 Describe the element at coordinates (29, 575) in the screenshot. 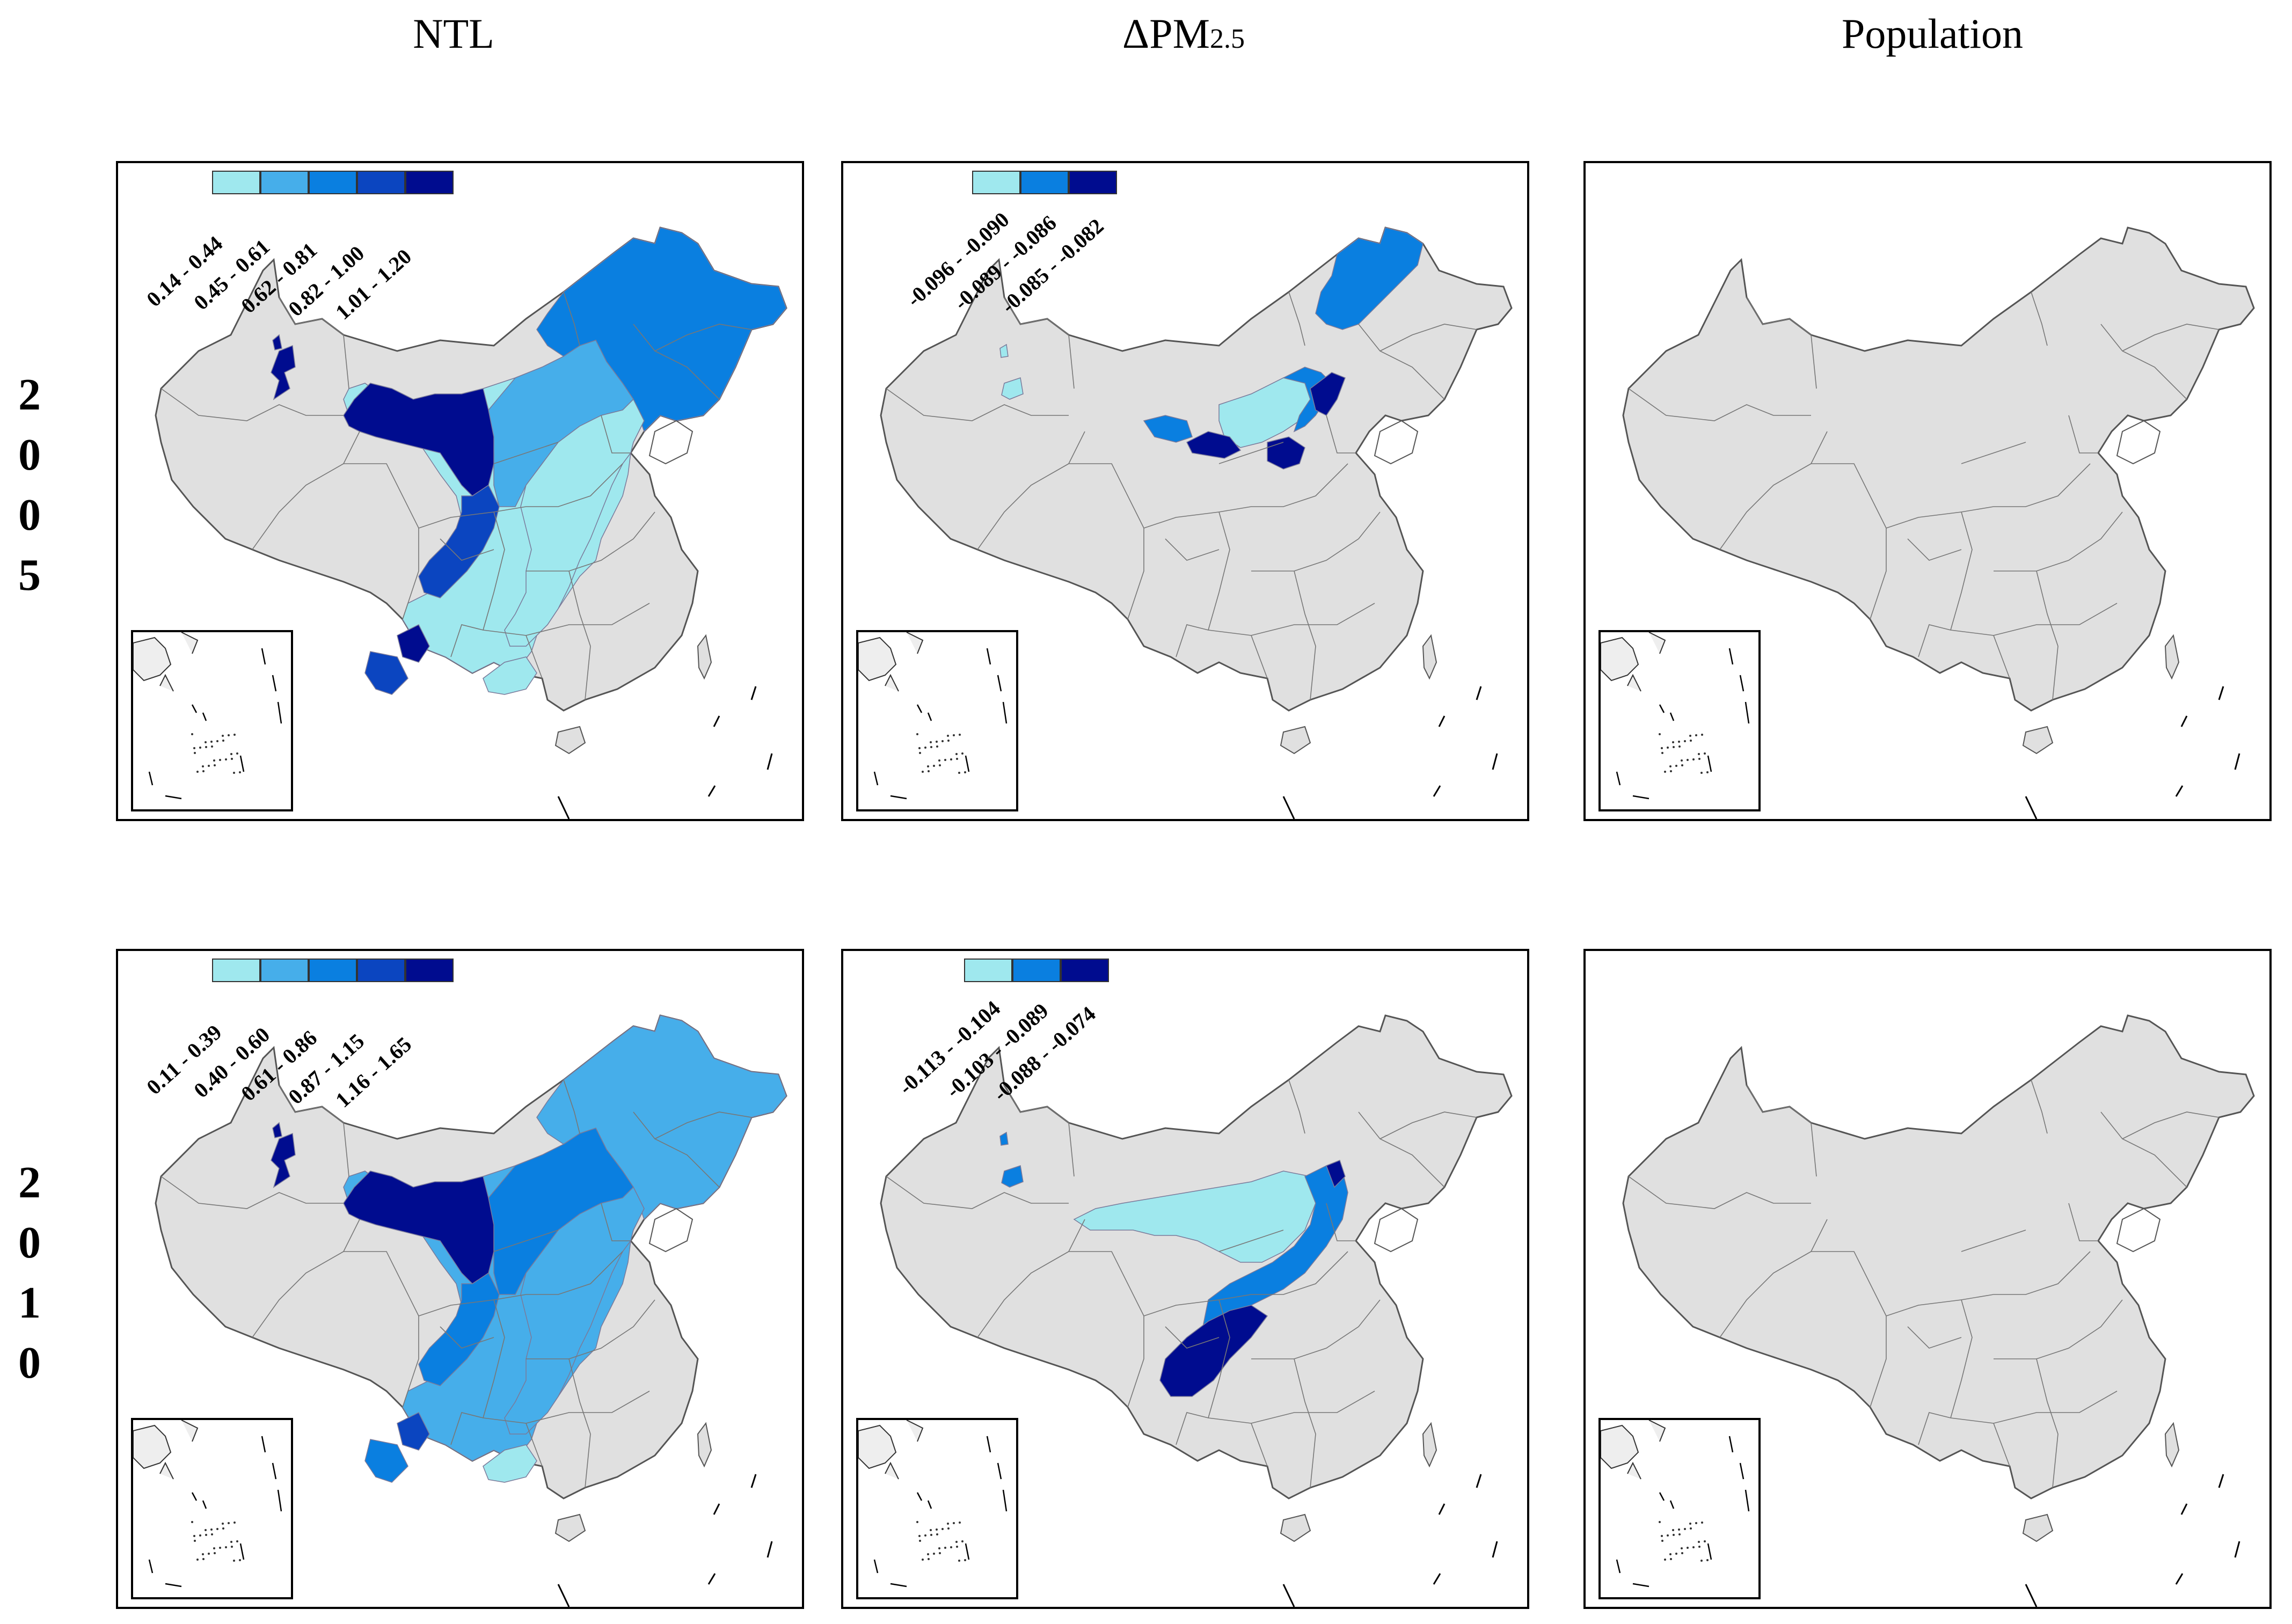

I see `year-digit: 5` at that location.